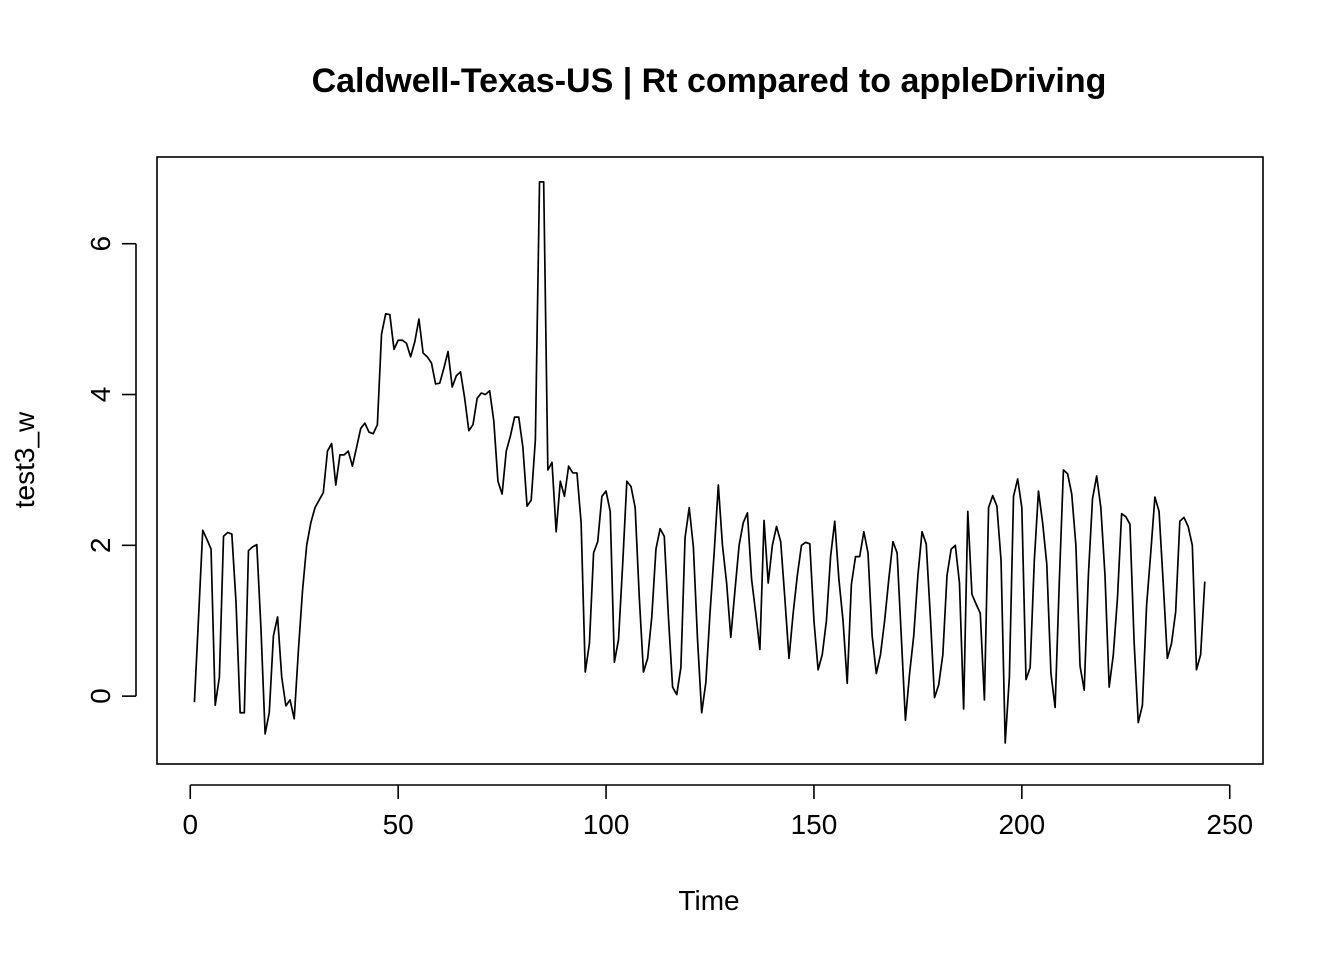 The image size is (1344, 960). What do you see at coordinates (398, 824) in the screenshot?
I see `x-tick-label: 50` at bounding box center [398, 824].